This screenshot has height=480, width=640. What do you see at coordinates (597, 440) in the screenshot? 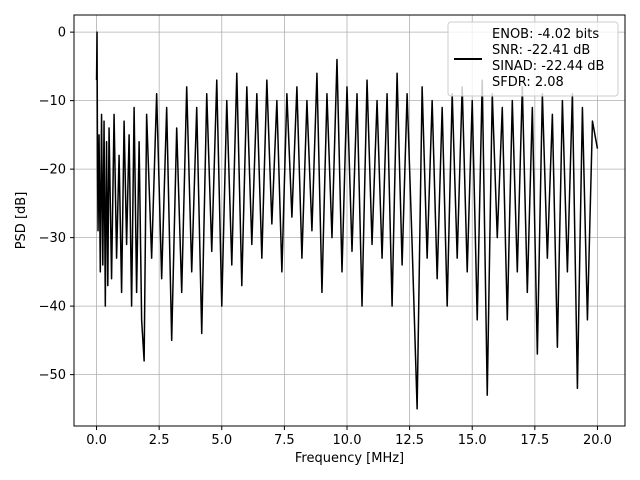
I see `x-tick-label: 20.0` at bounding box center [597, 440].